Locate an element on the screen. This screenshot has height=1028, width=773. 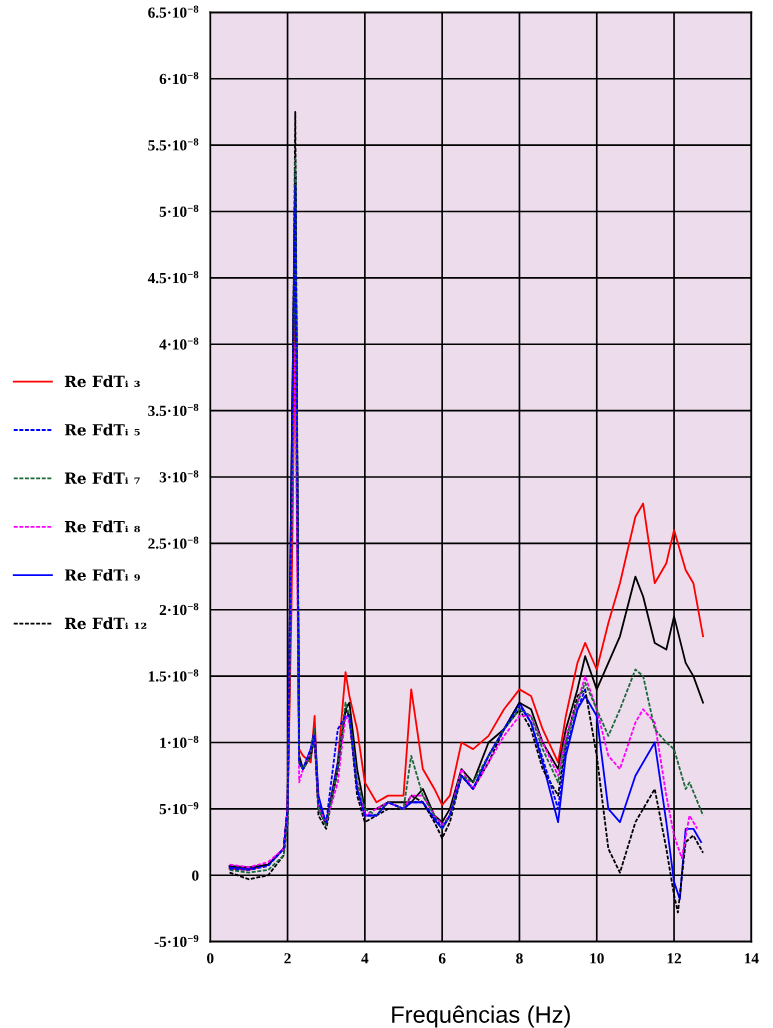
y-tick-label: 3·10$^{−8}$ is located at coordinates (179, 476).